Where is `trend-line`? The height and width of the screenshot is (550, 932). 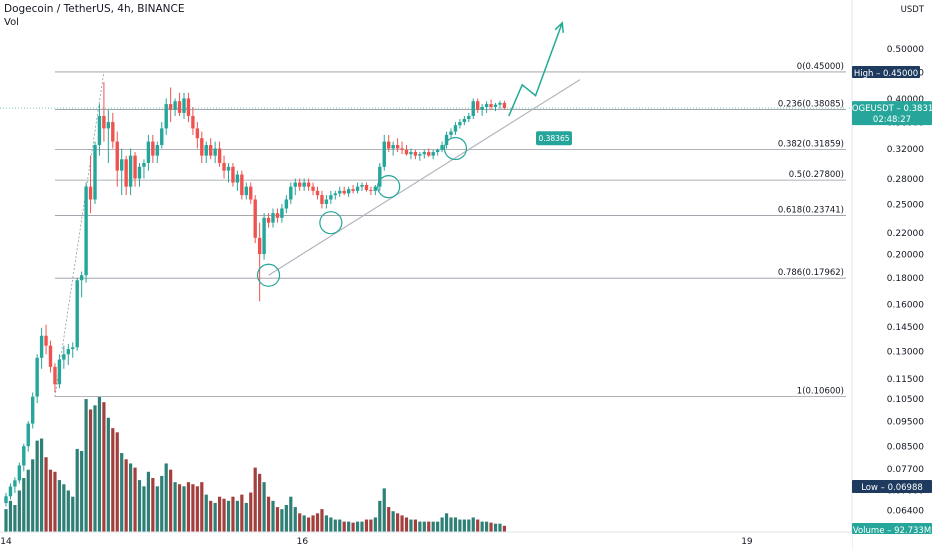 trend-line is located at coordinates (424, 177).